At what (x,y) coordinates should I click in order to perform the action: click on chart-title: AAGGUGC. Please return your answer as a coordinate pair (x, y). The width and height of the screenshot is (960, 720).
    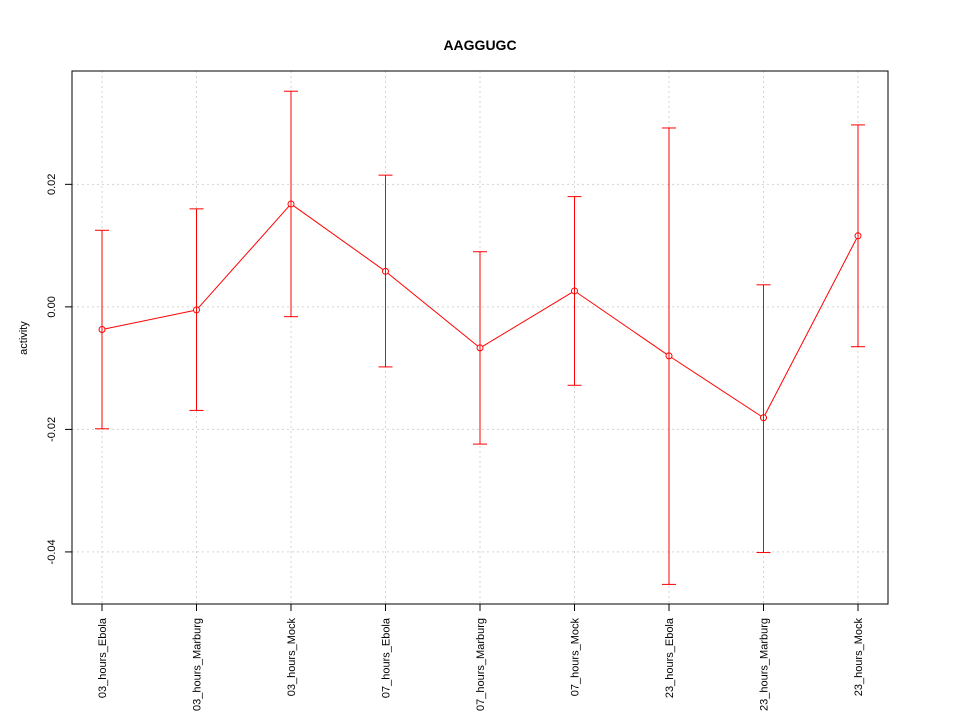
    Looking at the image, I should click on (479, 45).